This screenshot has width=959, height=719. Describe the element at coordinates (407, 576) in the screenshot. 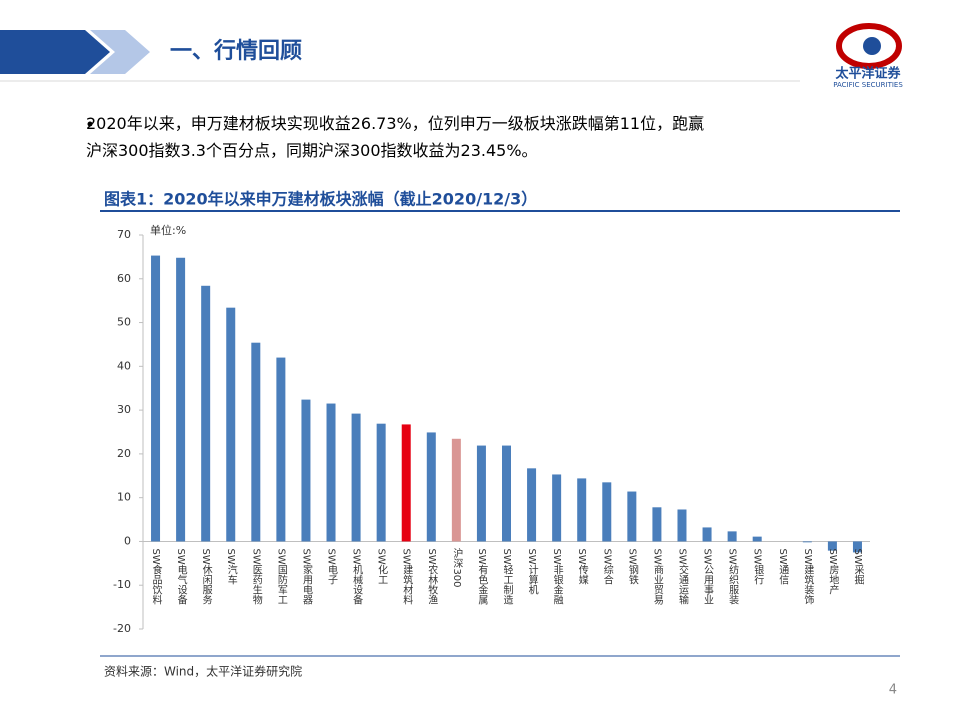

I see `x-tick-label: SW建筑材料` at that location.